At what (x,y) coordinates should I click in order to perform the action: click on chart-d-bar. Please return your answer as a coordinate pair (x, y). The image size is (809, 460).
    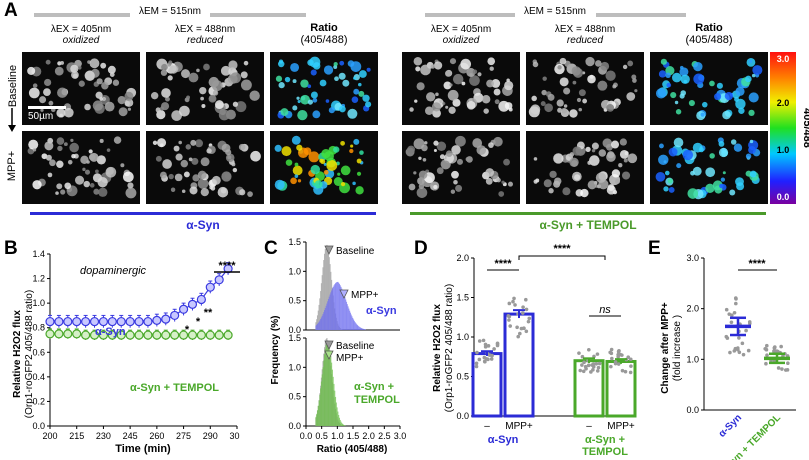
    Looking at the image, I should click on (621, 388).